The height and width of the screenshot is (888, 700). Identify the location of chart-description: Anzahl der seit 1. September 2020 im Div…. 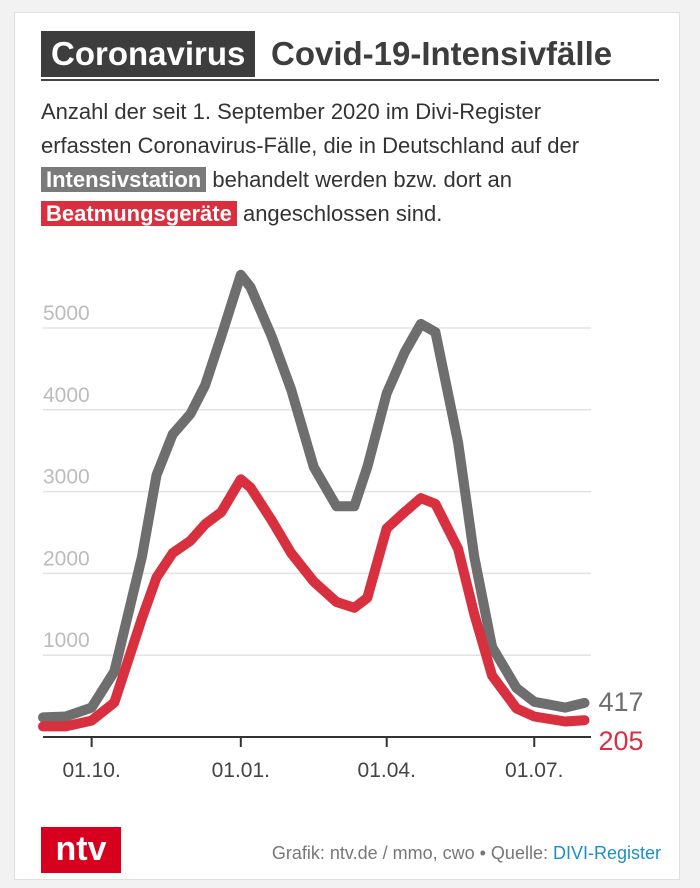
(351, 163).